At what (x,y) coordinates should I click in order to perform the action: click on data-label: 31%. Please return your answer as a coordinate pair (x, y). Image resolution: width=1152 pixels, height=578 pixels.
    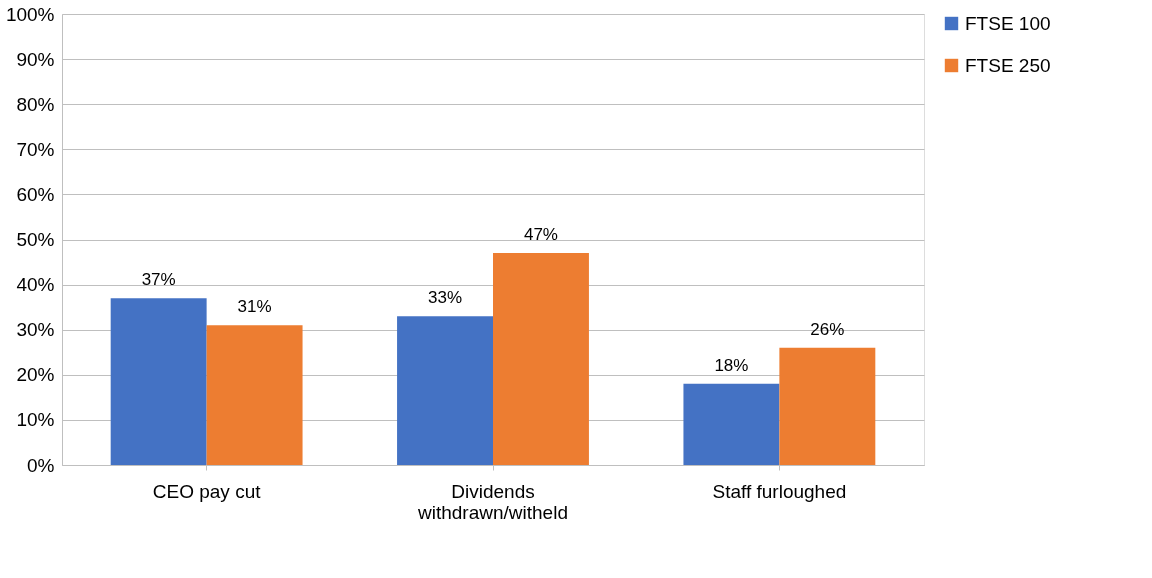
    Looking at the image, I should click on (254, 307).